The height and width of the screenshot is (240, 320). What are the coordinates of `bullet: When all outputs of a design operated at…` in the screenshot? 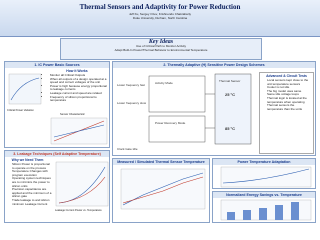 It's located at (78, 81).